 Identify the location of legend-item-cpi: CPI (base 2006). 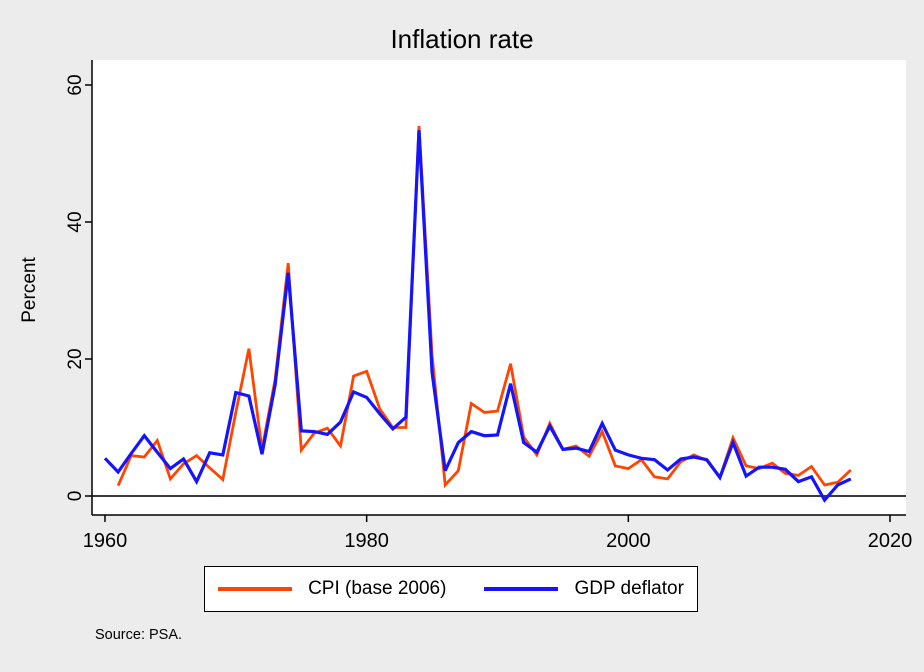
(332, 589).